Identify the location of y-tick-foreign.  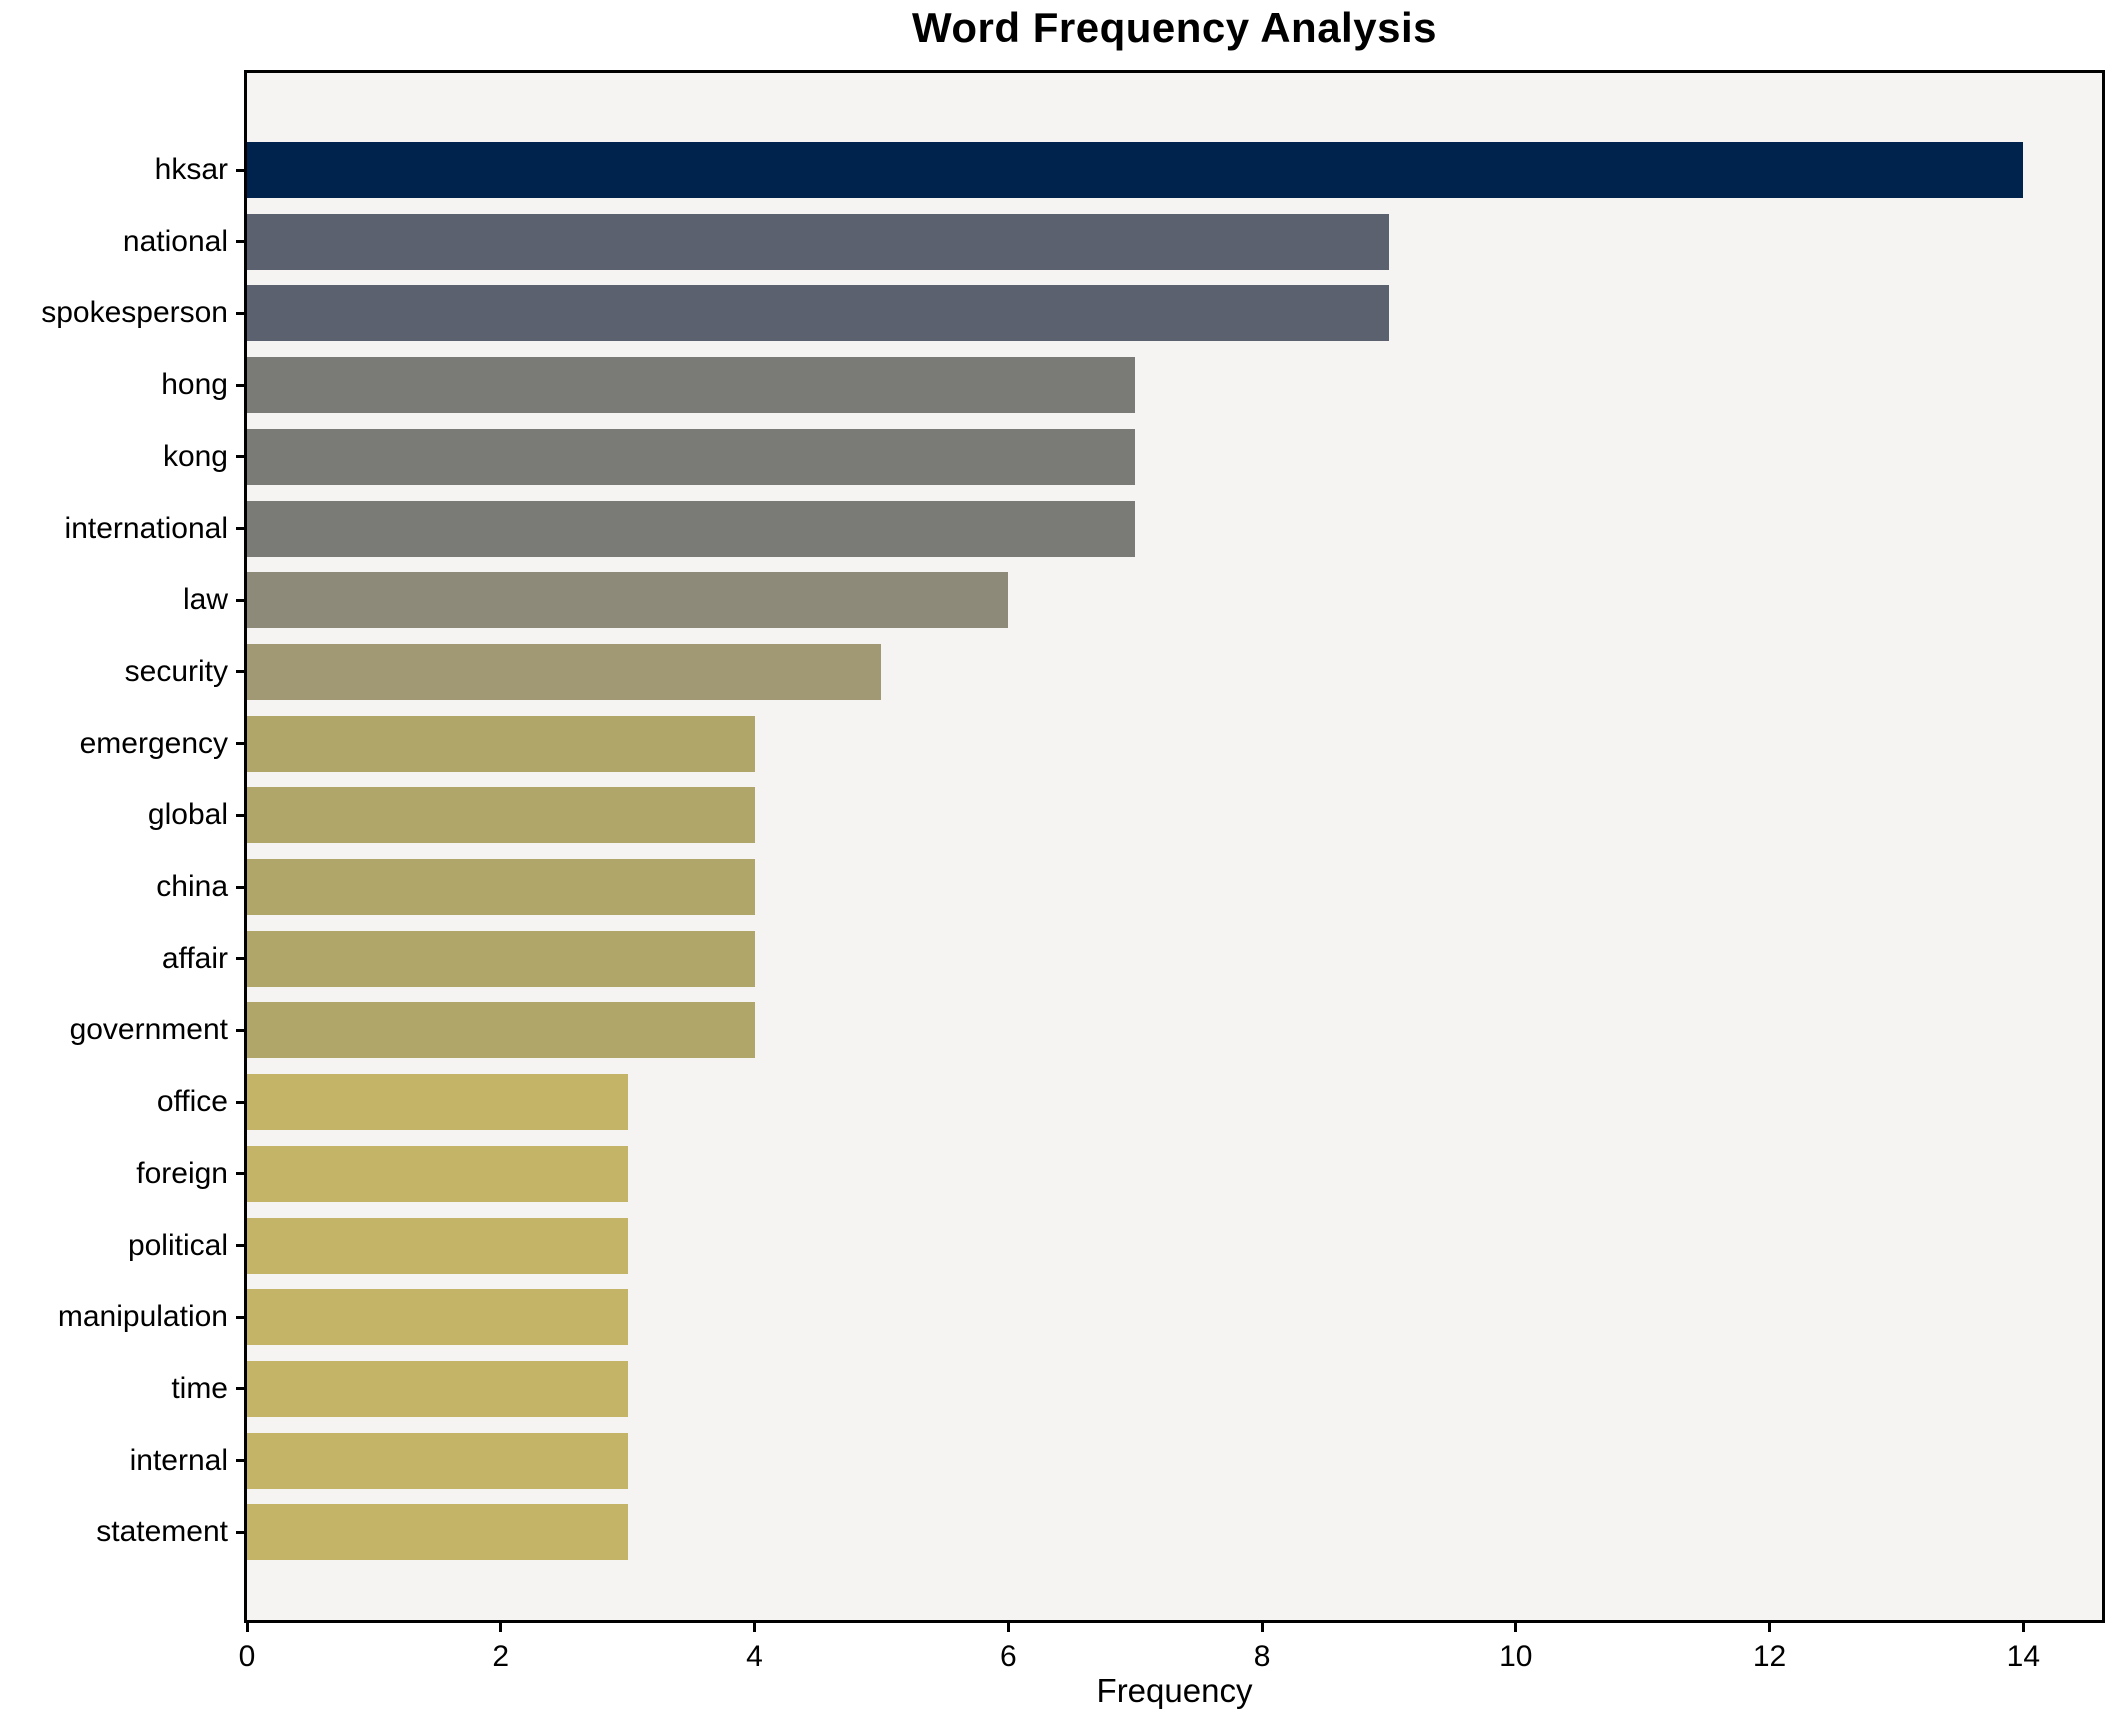
(241, 1174).